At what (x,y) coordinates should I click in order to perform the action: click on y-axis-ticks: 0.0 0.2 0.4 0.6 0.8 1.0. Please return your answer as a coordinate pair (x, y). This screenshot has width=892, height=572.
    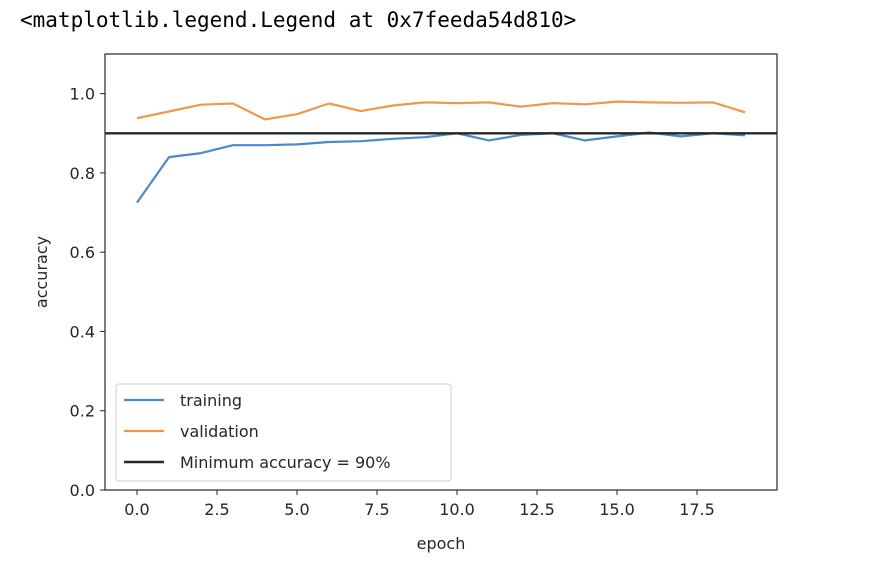
    Looking at the image, I should click on (87, 292).